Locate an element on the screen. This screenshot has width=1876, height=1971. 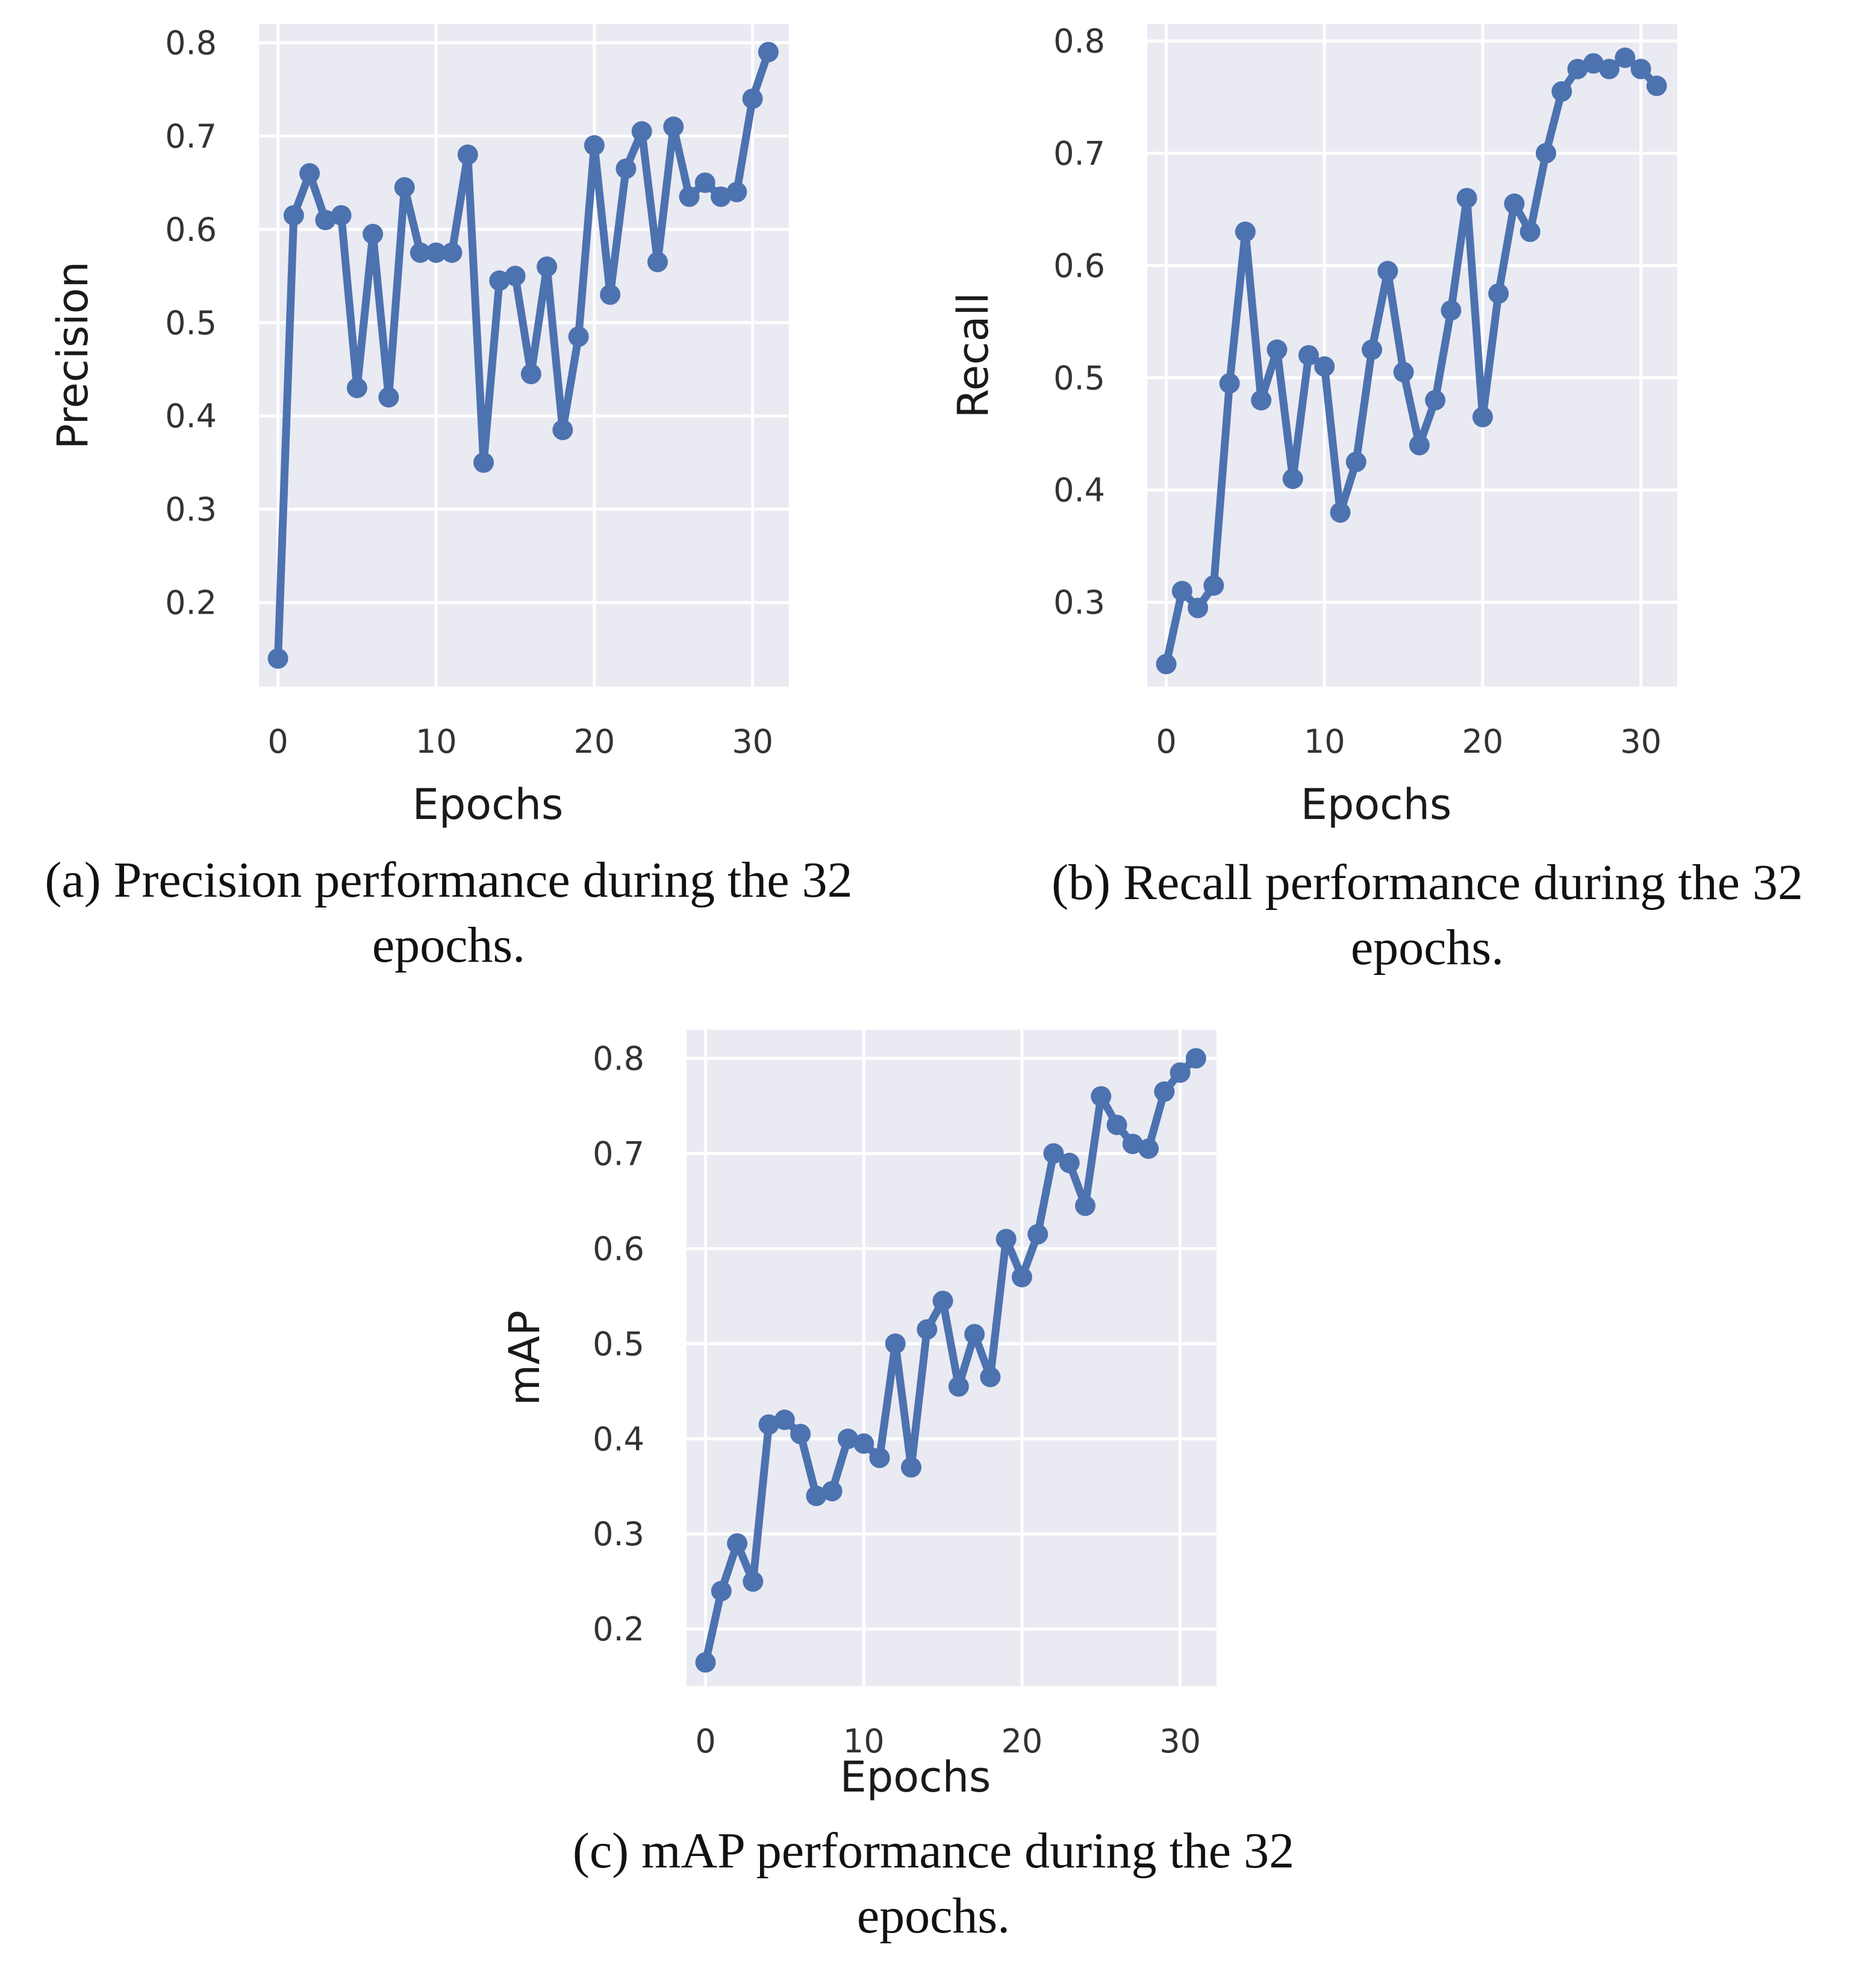
precision-x-axis-label: Epochs is located at coordinates (488, 805).